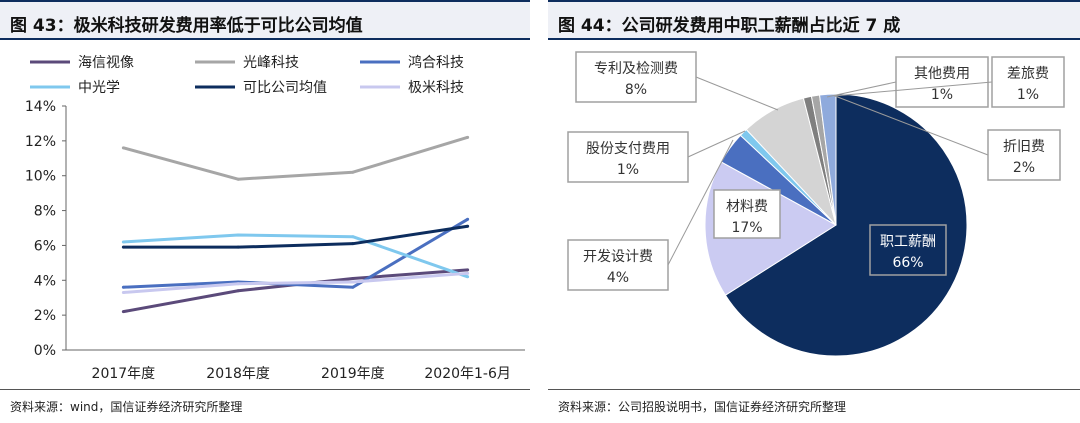 Image resolution: width=1080 pixels, height=423 pixels. I want to click on slice-value-label: 66%, so click(907, 263).